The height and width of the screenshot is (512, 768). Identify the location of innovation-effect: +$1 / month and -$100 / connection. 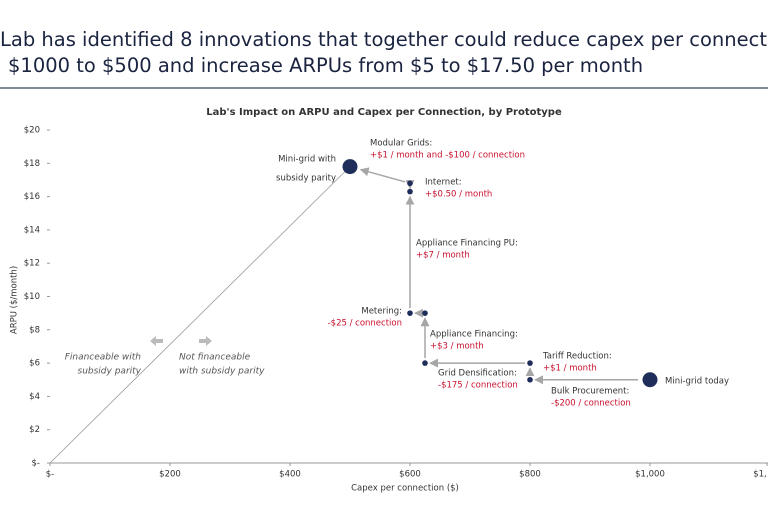
(447, 156).